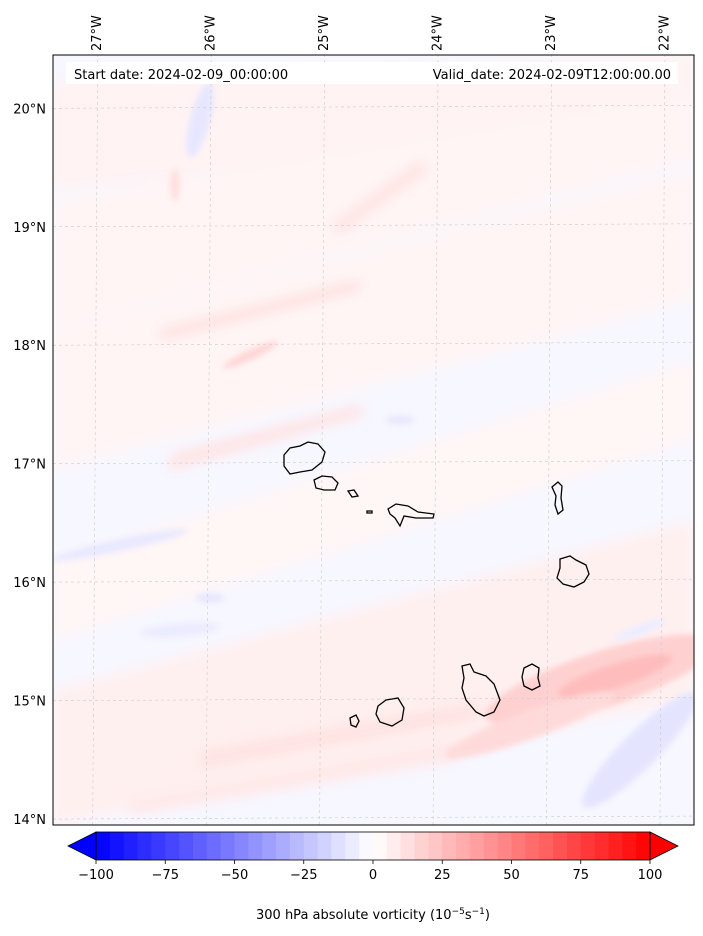 The height and width of the screenshot is (936, 703). What do you see at coordinates (369, 512) in the screenshot?
I see `island-branco-raso` at bounding box center [369, 512].